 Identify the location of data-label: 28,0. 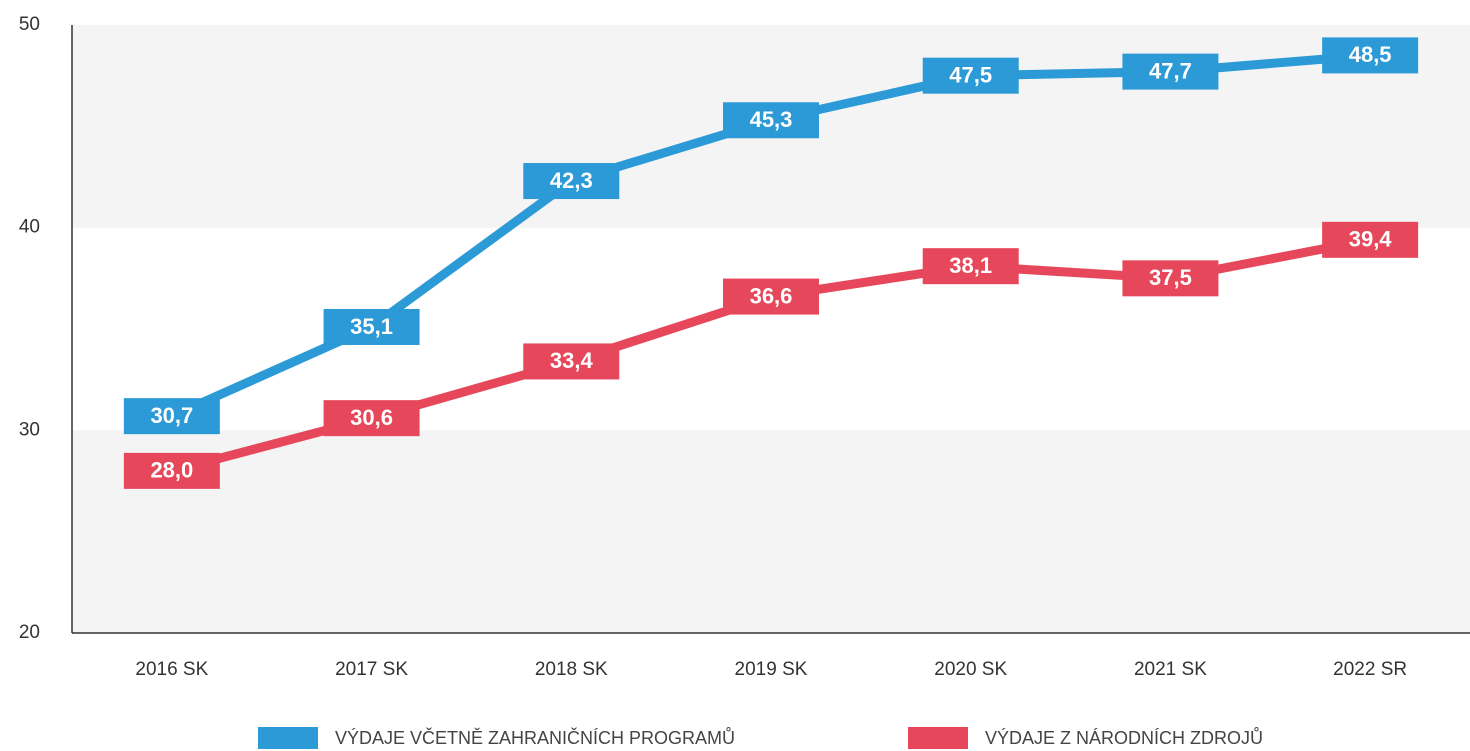
(171, 470).